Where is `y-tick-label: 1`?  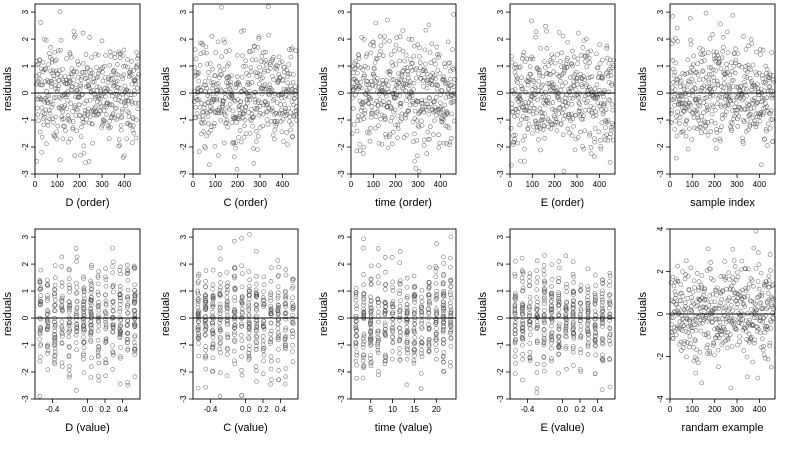
y-tick-label: 1 is located at coordinates (25, 65).